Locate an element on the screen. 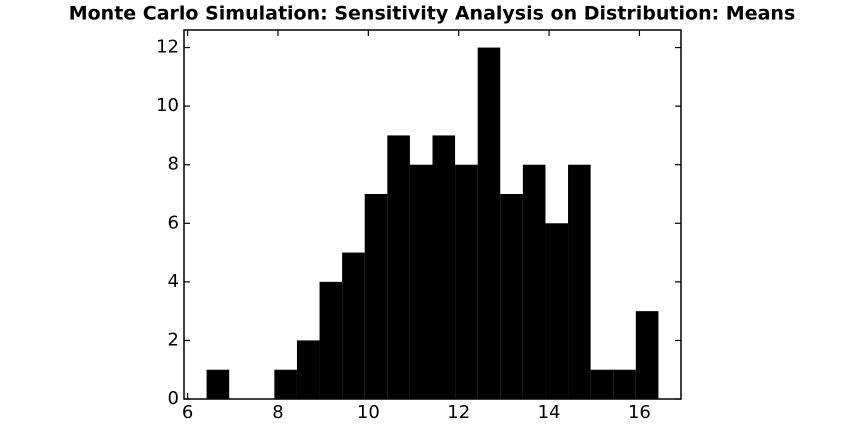 This screenshot has width=865, height=430. x-tick-label: 12 is located at coordinates (458, 412).